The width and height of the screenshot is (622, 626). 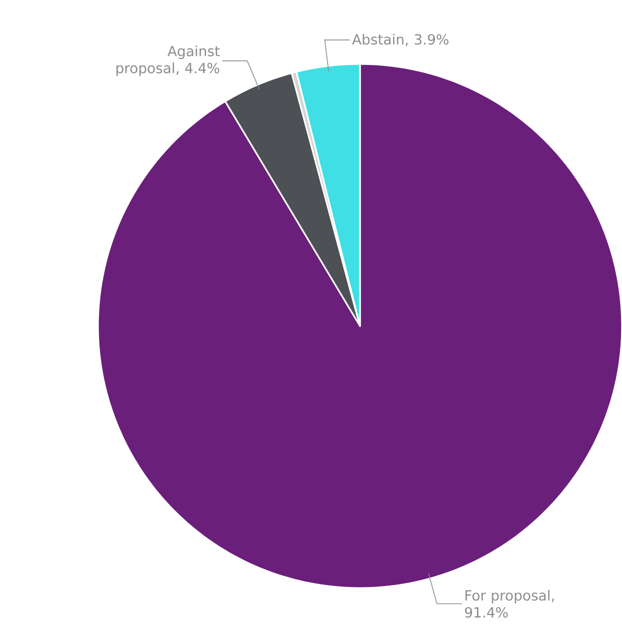 What do you see at coordinates (168, 61) in the screenshot?
I see `slice-label: Against proposal, 4.4%` at bounding box center [168, 61].